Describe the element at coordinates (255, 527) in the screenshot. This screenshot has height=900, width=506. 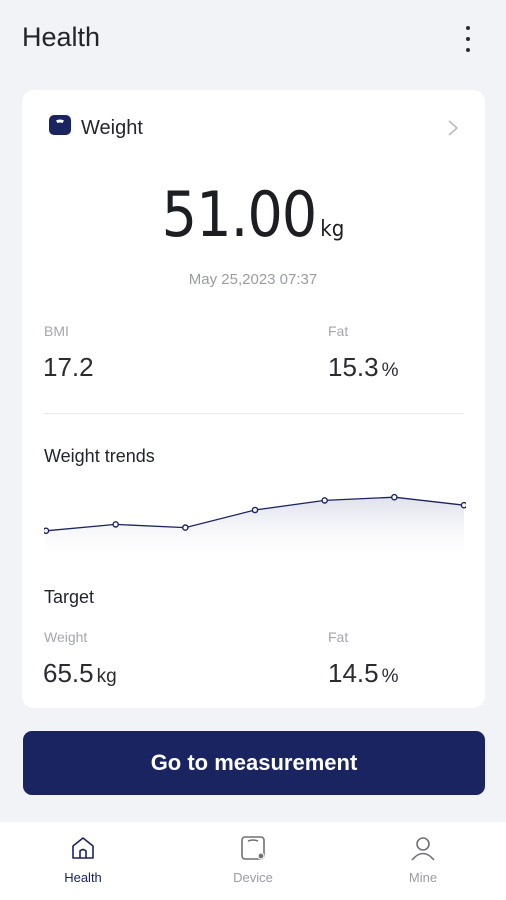
I see `trend-area` at that location.